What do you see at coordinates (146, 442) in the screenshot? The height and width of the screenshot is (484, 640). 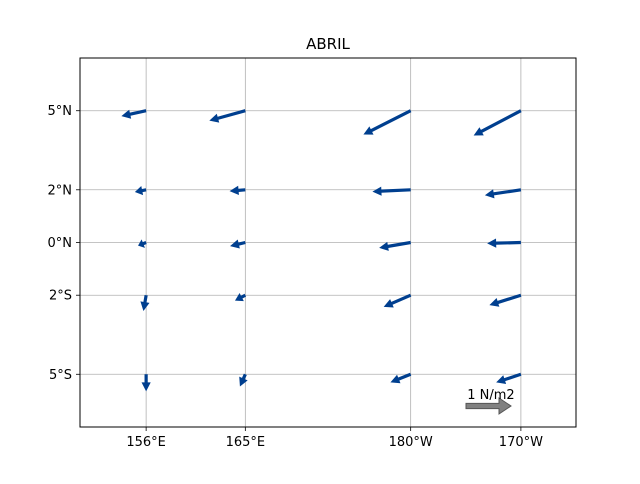 I see `x-tick-label: 156°E` at bounding box center [146, 442].